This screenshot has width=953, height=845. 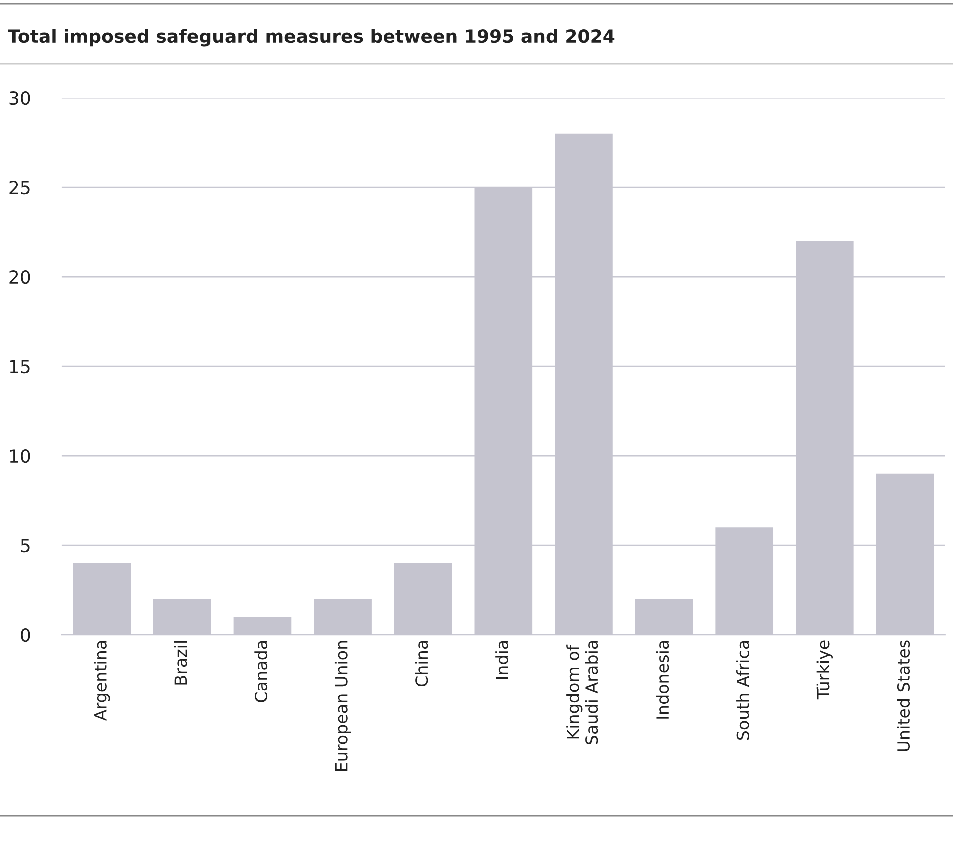 What do you see at coordinates (20, 367) in the screenshot?
I see `y-tick-label: 15` at bounding box center [20, 367].